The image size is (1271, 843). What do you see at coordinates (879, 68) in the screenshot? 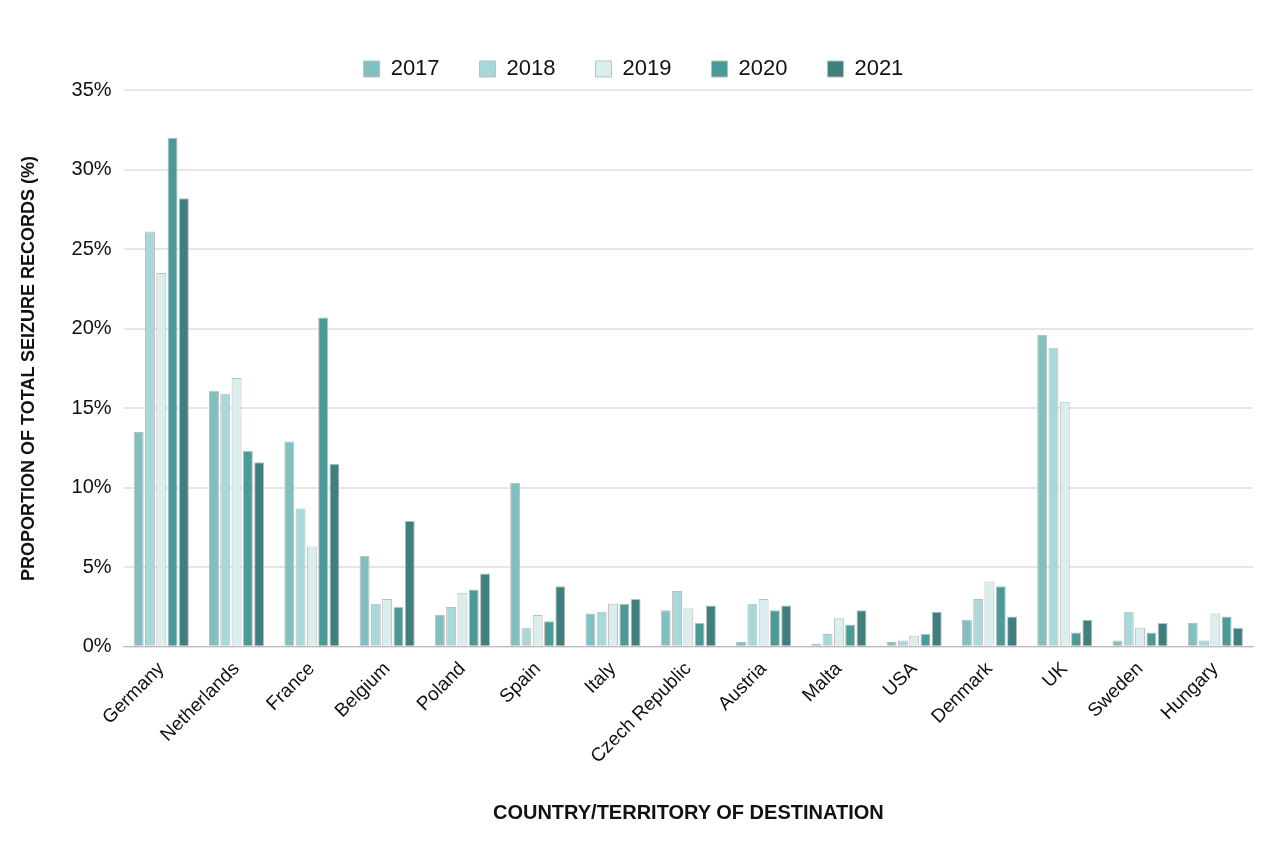
I see `legend-label: 2021` at bounding box center [879, 68].